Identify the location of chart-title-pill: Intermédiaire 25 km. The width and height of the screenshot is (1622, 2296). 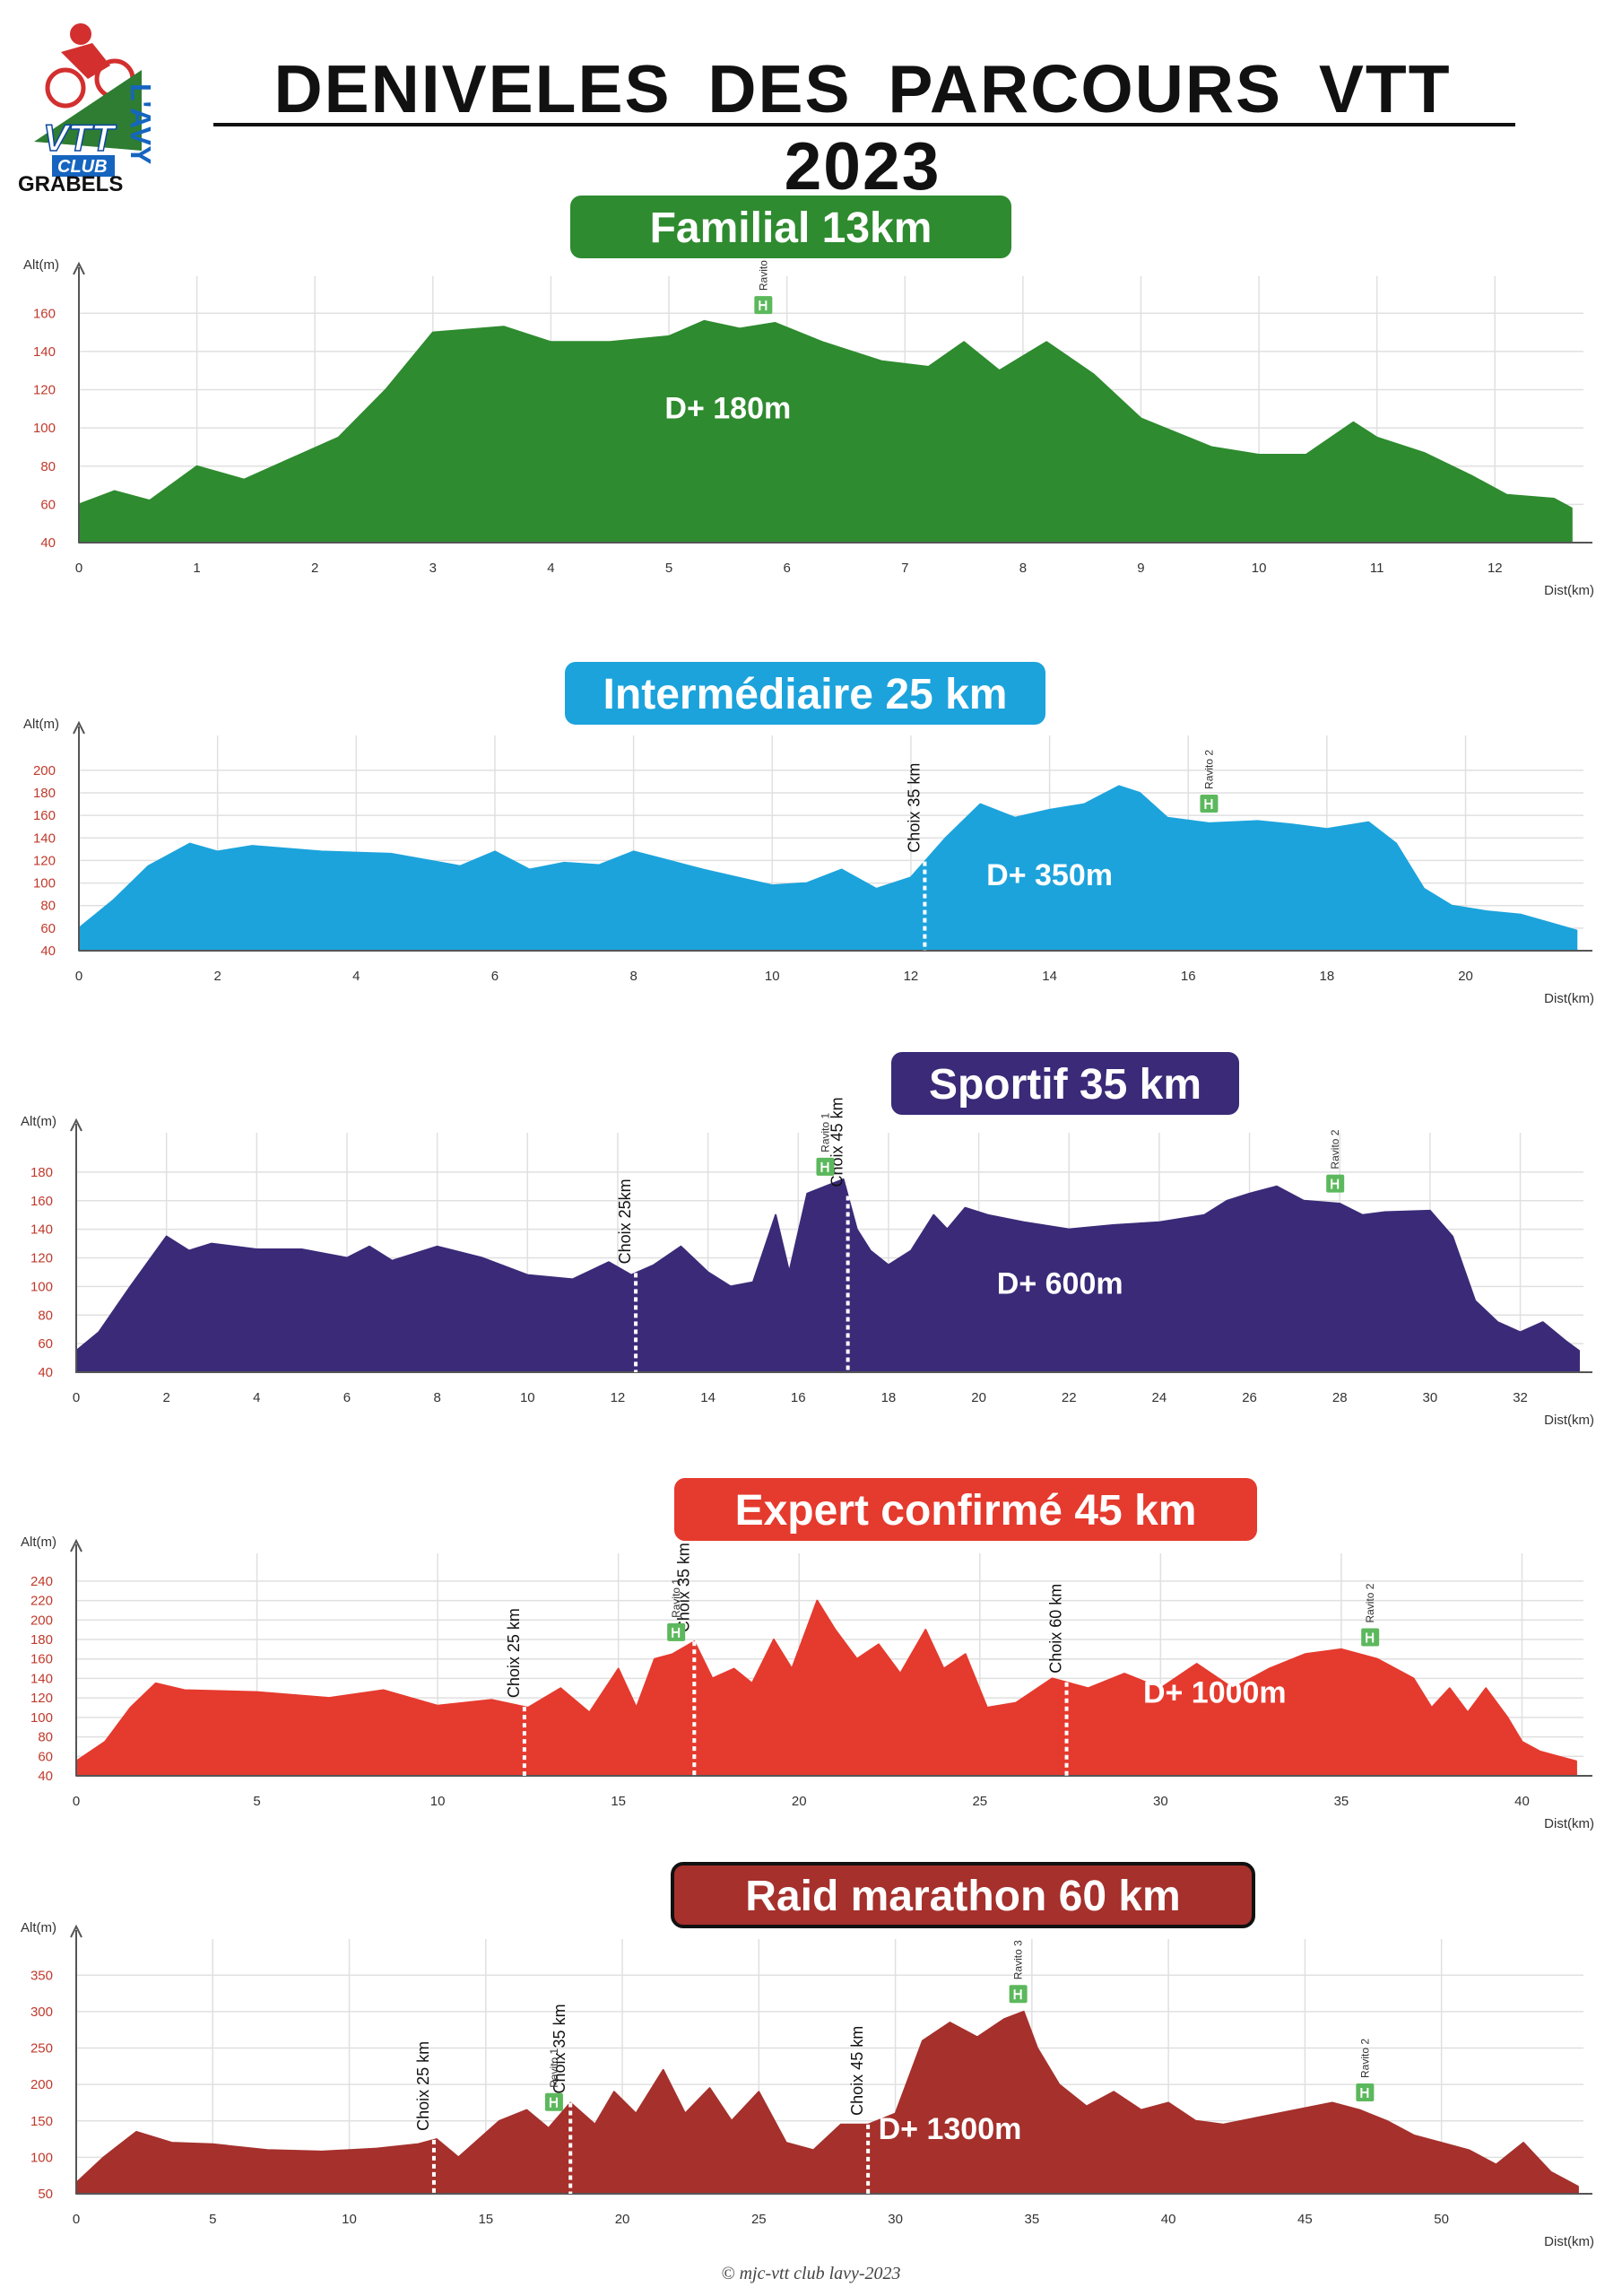
(805, 693).